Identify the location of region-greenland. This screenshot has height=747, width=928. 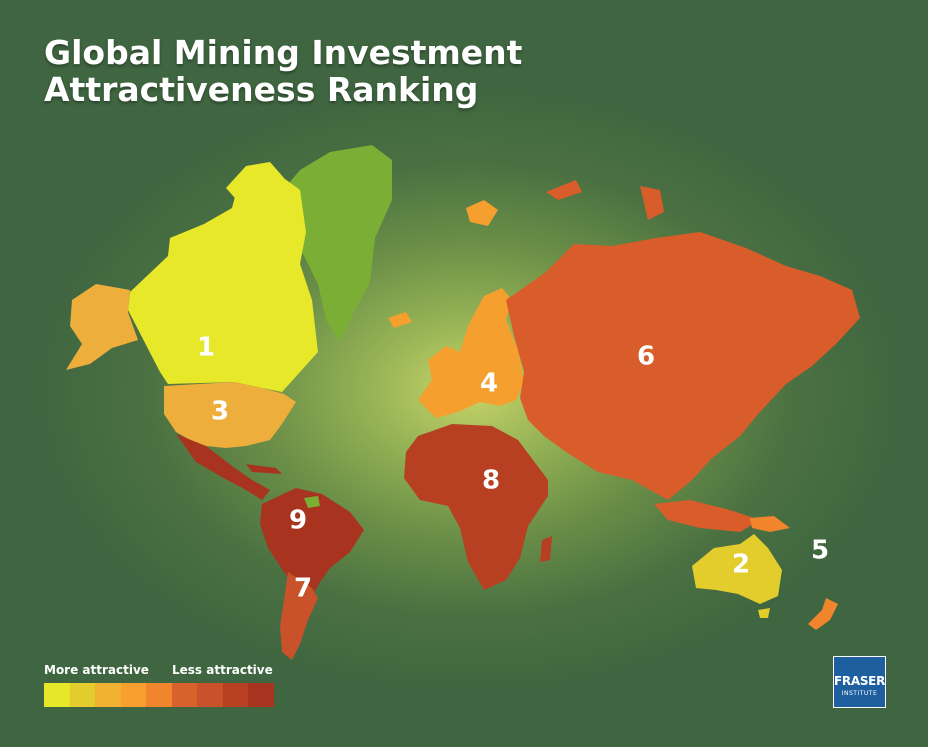
(335, 243).